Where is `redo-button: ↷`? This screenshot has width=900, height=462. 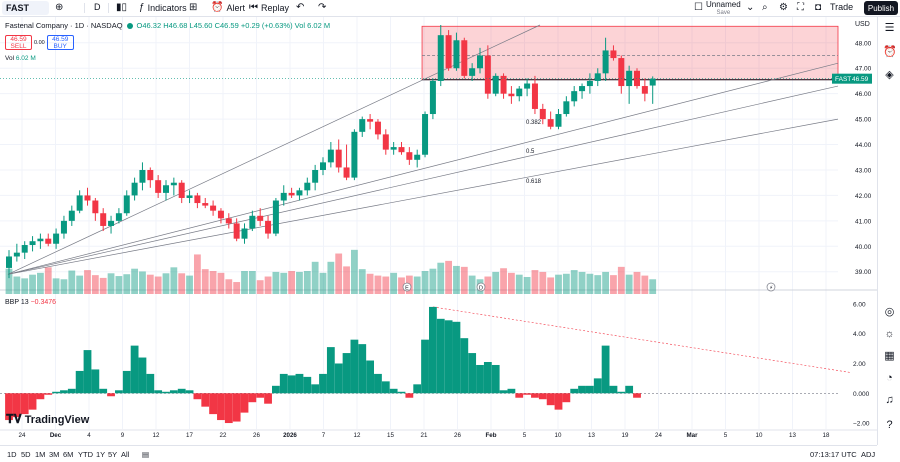 redo-button: ↷ is located at coordinates (322, 8).